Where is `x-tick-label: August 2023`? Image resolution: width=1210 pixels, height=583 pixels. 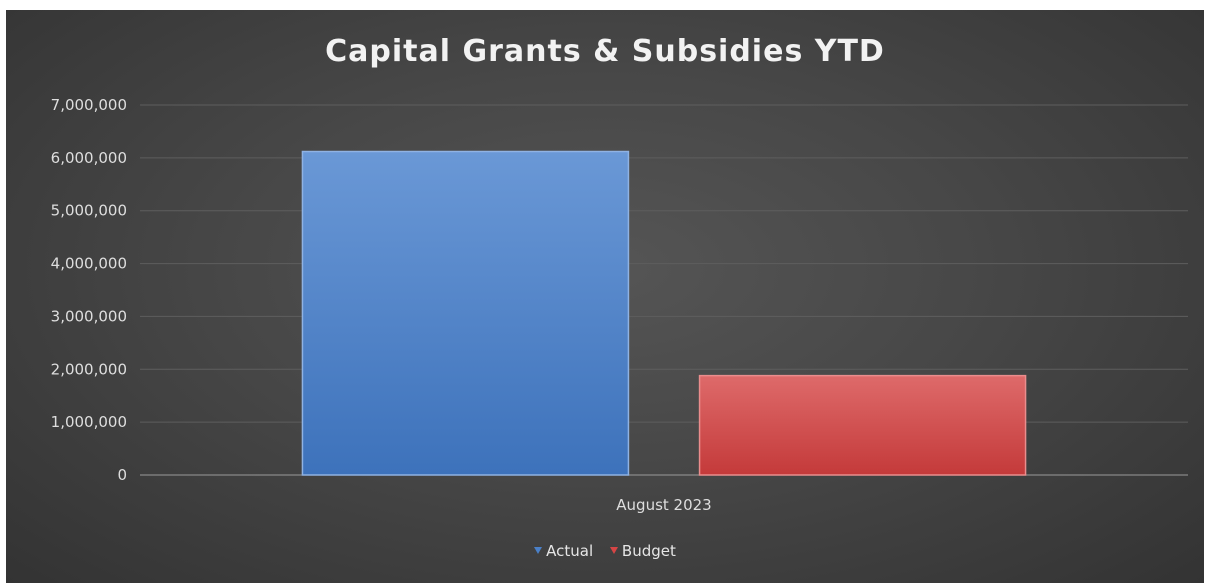 x-tick-label: August 2023 is located at coordinates (663, 505).